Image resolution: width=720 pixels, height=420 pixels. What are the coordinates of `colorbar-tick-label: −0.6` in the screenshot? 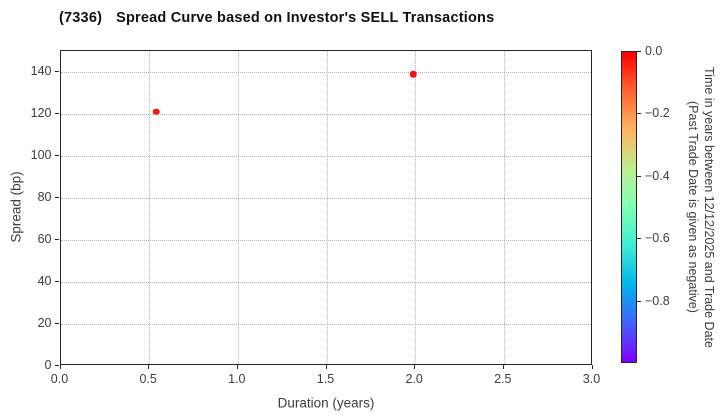 It's located at (657, 238).